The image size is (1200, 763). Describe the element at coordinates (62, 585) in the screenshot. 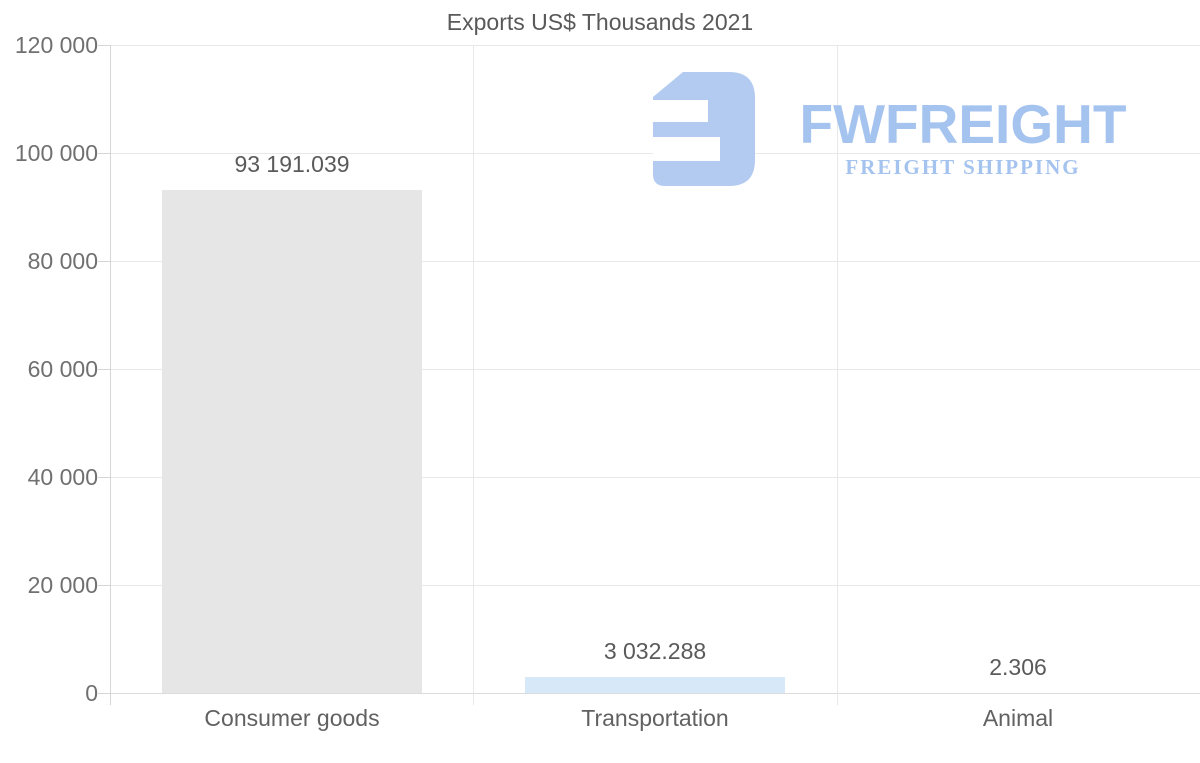

I see `y-axis-label: 20 000` at that location.